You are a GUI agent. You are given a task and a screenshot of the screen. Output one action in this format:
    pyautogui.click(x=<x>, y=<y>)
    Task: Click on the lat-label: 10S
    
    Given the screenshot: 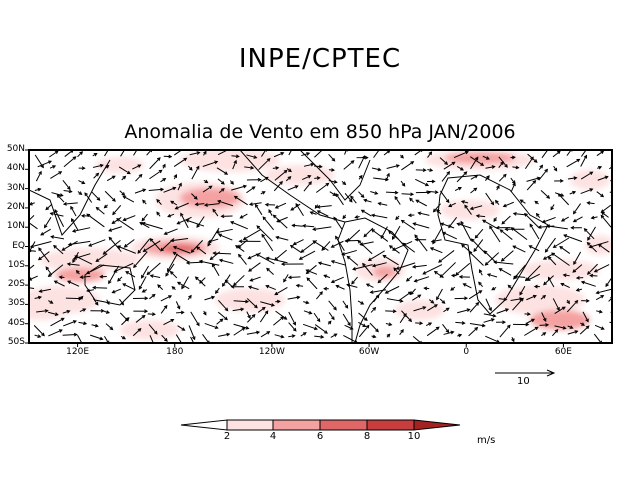 What is the action you would take?
    pyautogui.click(x=16, y=264)
    